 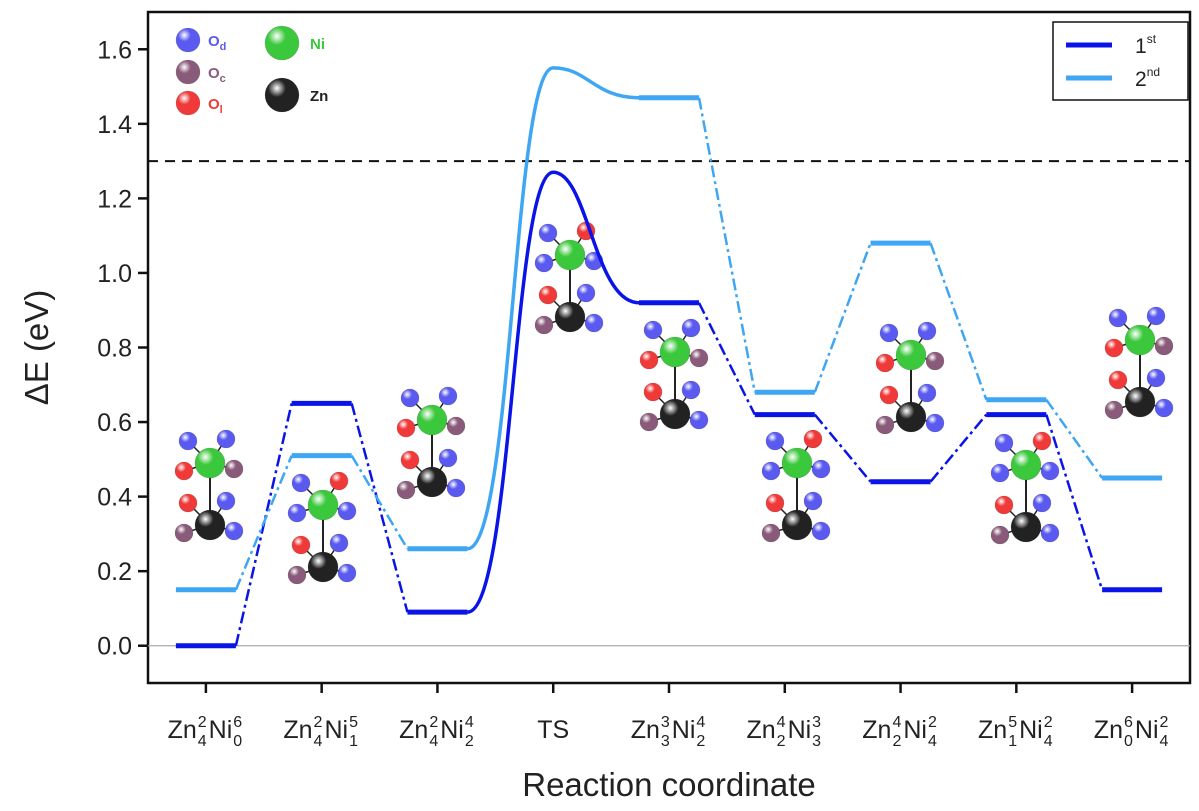 I want to click on legend-box, so click(x=1120, y=61).